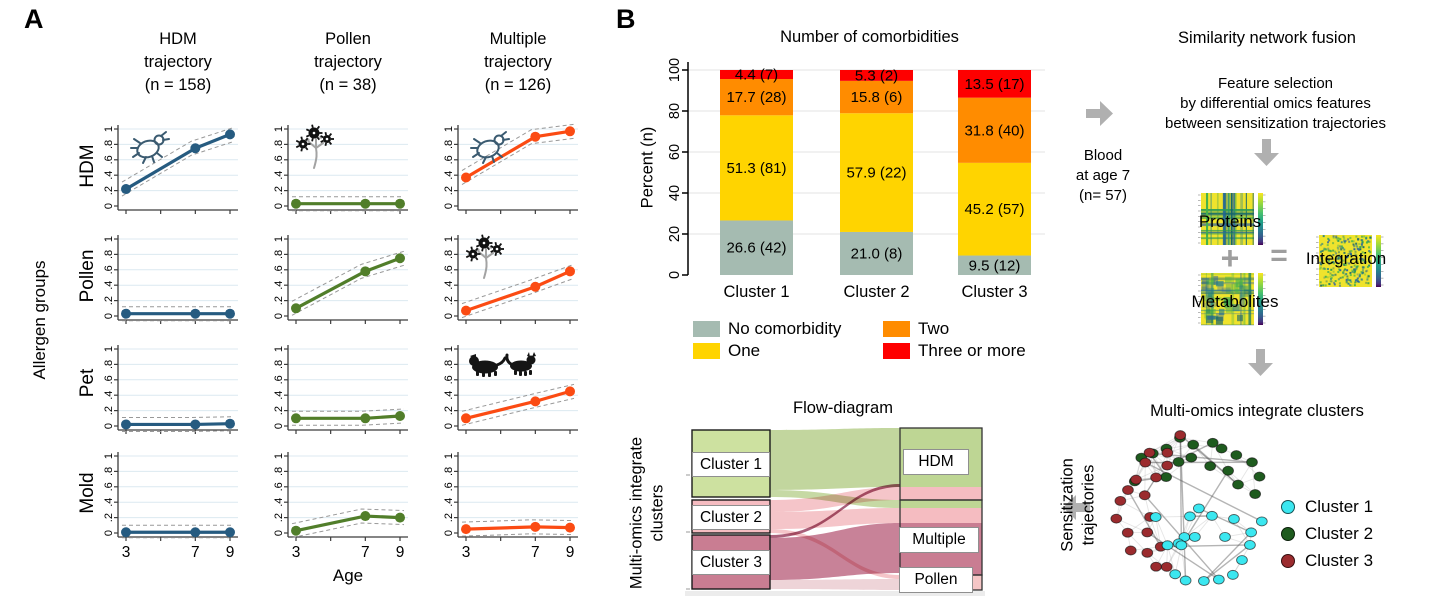 The height and width of the screenshot is (596, 1430). I want to click on svg-text: 17.7 (28), so click(756, 97).